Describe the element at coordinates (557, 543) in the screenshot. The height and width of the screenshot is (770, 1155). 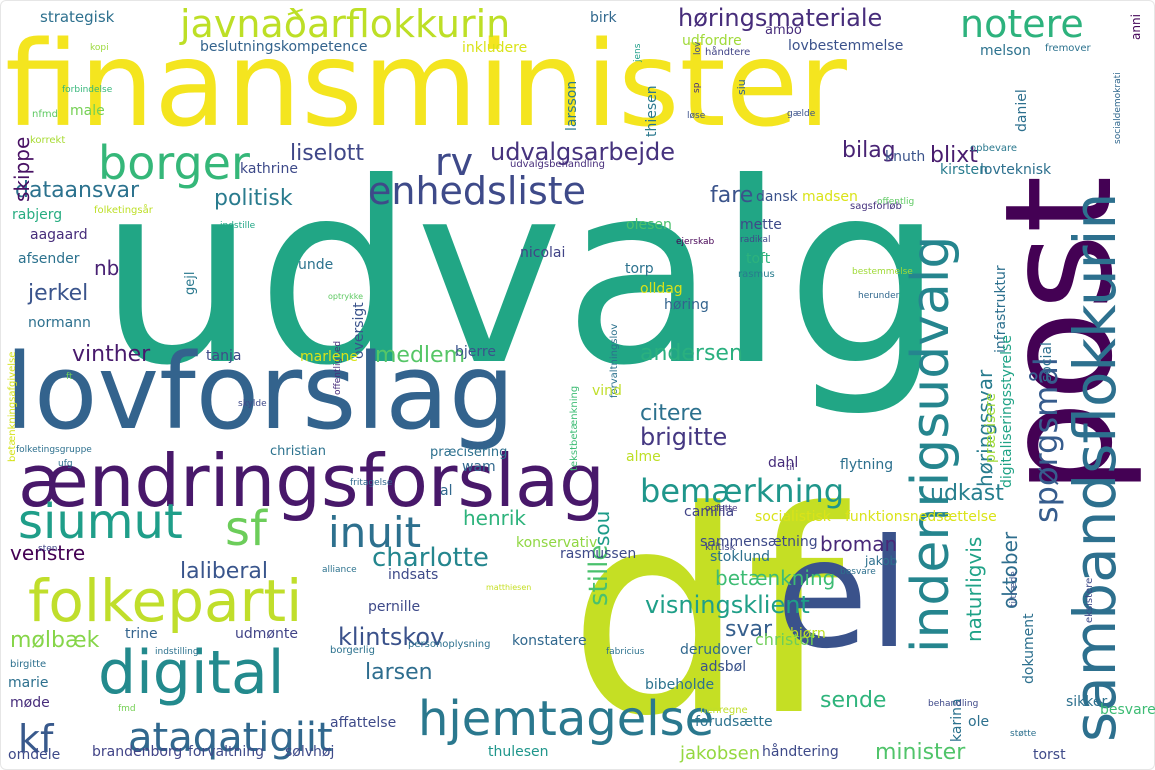
I see `cloud-word-konservativ: konservativ` at that location.